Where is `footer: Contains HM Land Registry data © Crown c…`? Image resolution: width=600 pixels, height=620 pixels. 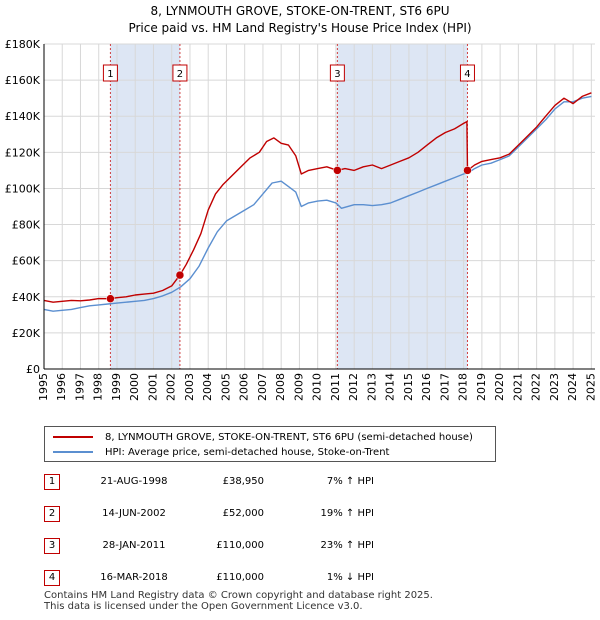 footer: Contains HM Land Registry data © Crown c… is located at coordinates (238, 601).